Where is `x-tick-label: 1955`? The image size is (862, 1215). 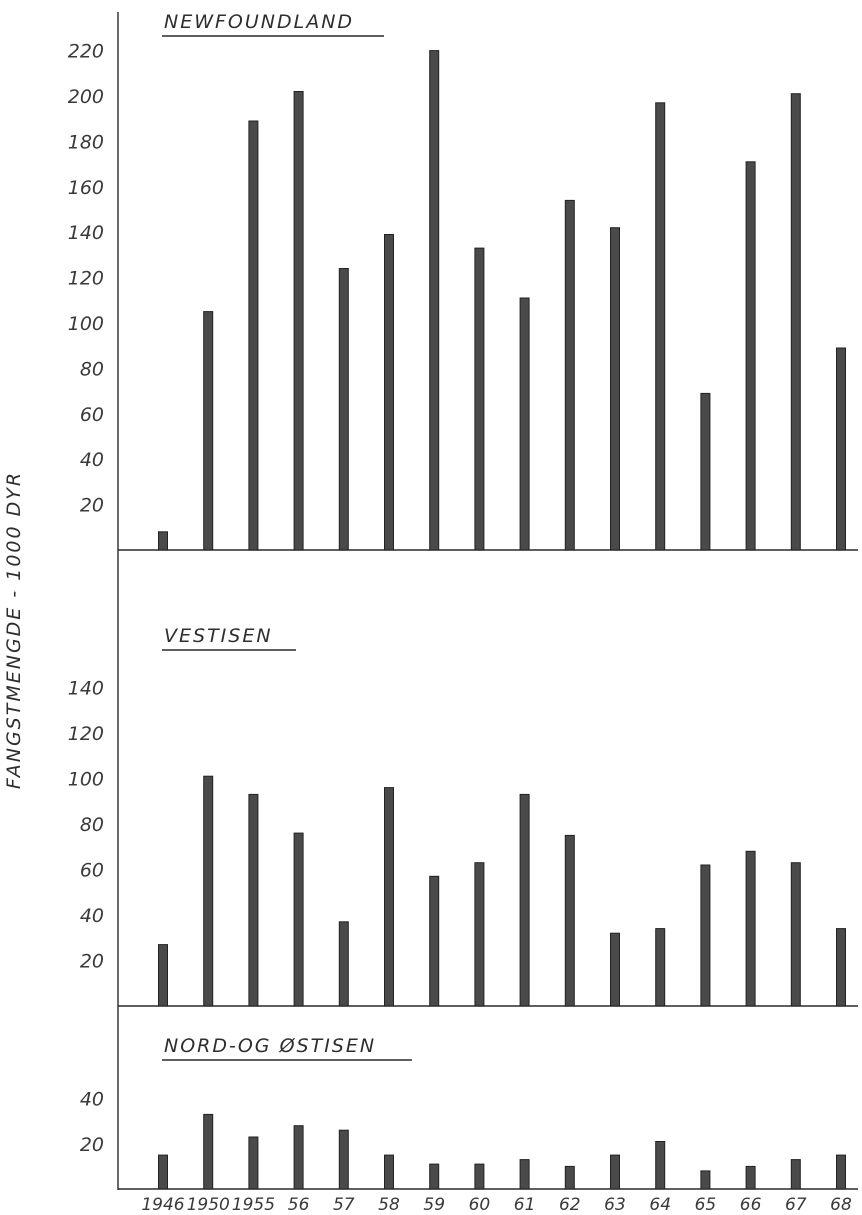
x-tick-label: 1955 is located at coordinates (253, 1205).